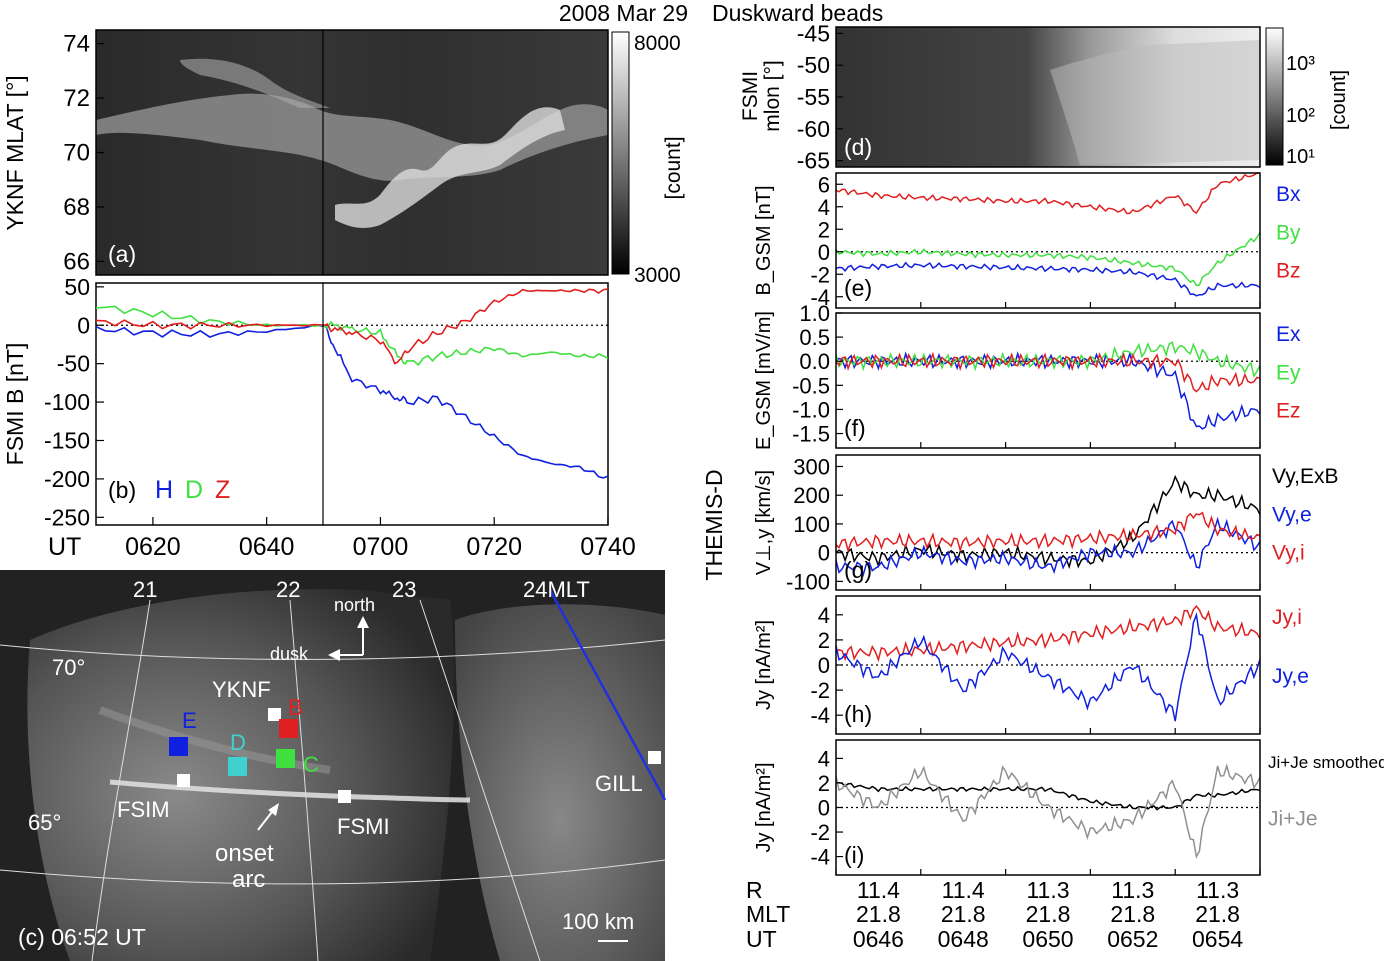 Image resolution: width=1384 pixels, height=961 pixels. Describe the element at coordinates (450, 167) in the screenshot. I see `panel-a-beads` at that location.